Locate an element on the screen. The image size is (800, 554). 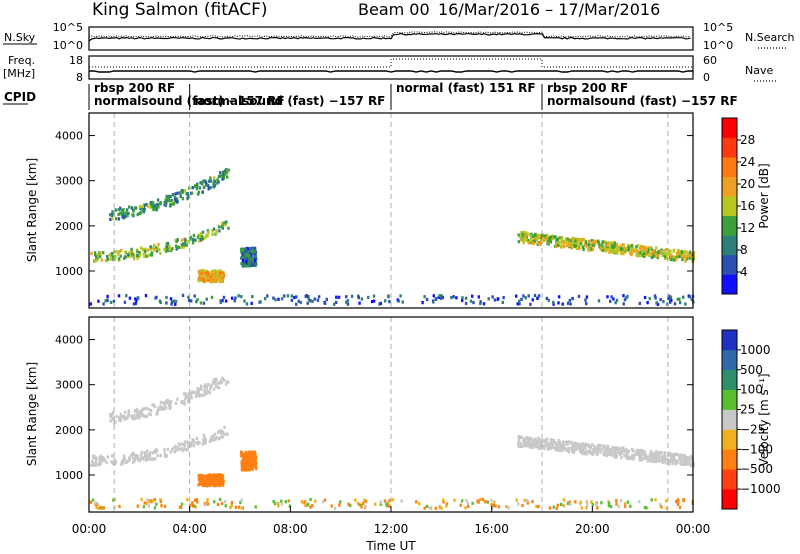
freq-trace is located at coordinates (391, 71).